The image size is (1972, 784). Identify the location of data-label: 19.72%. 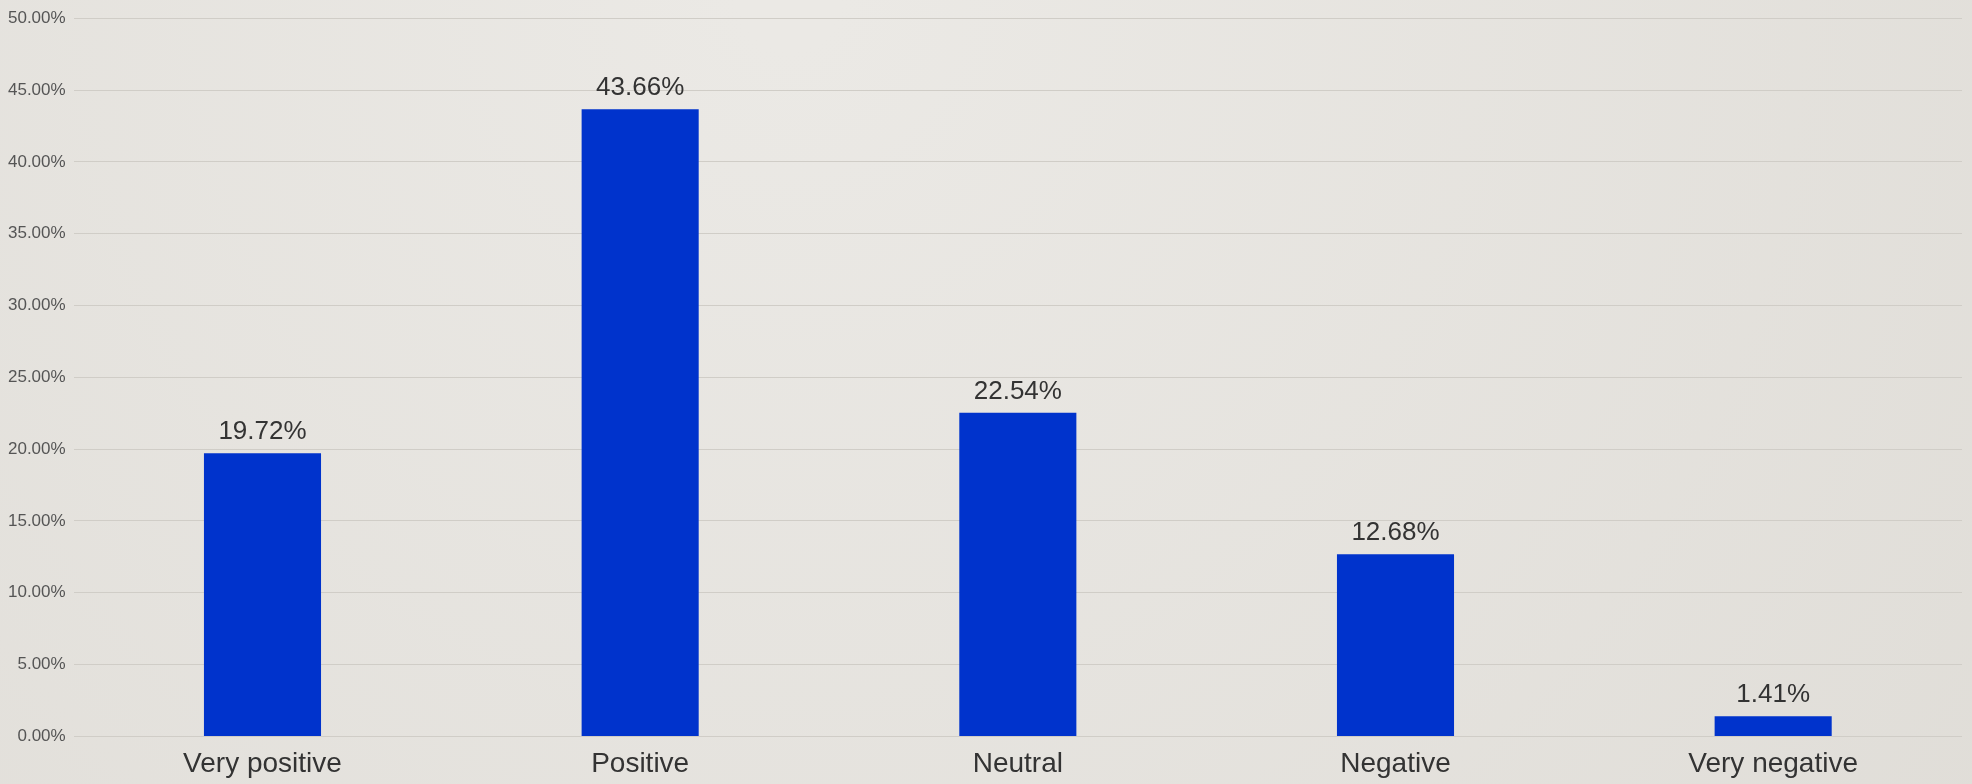
(262, 430).